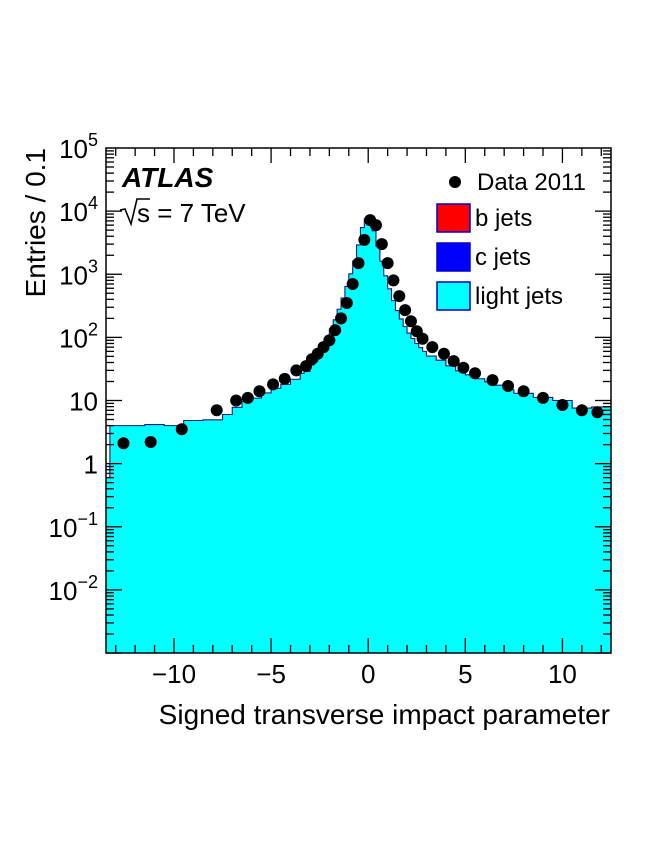 The width and height of the screenshot is (664, 860). What do you see at coordinates (562, 674) in the screenshot?
I see `x-tick-label: 10` at bounding box center [562, 674].